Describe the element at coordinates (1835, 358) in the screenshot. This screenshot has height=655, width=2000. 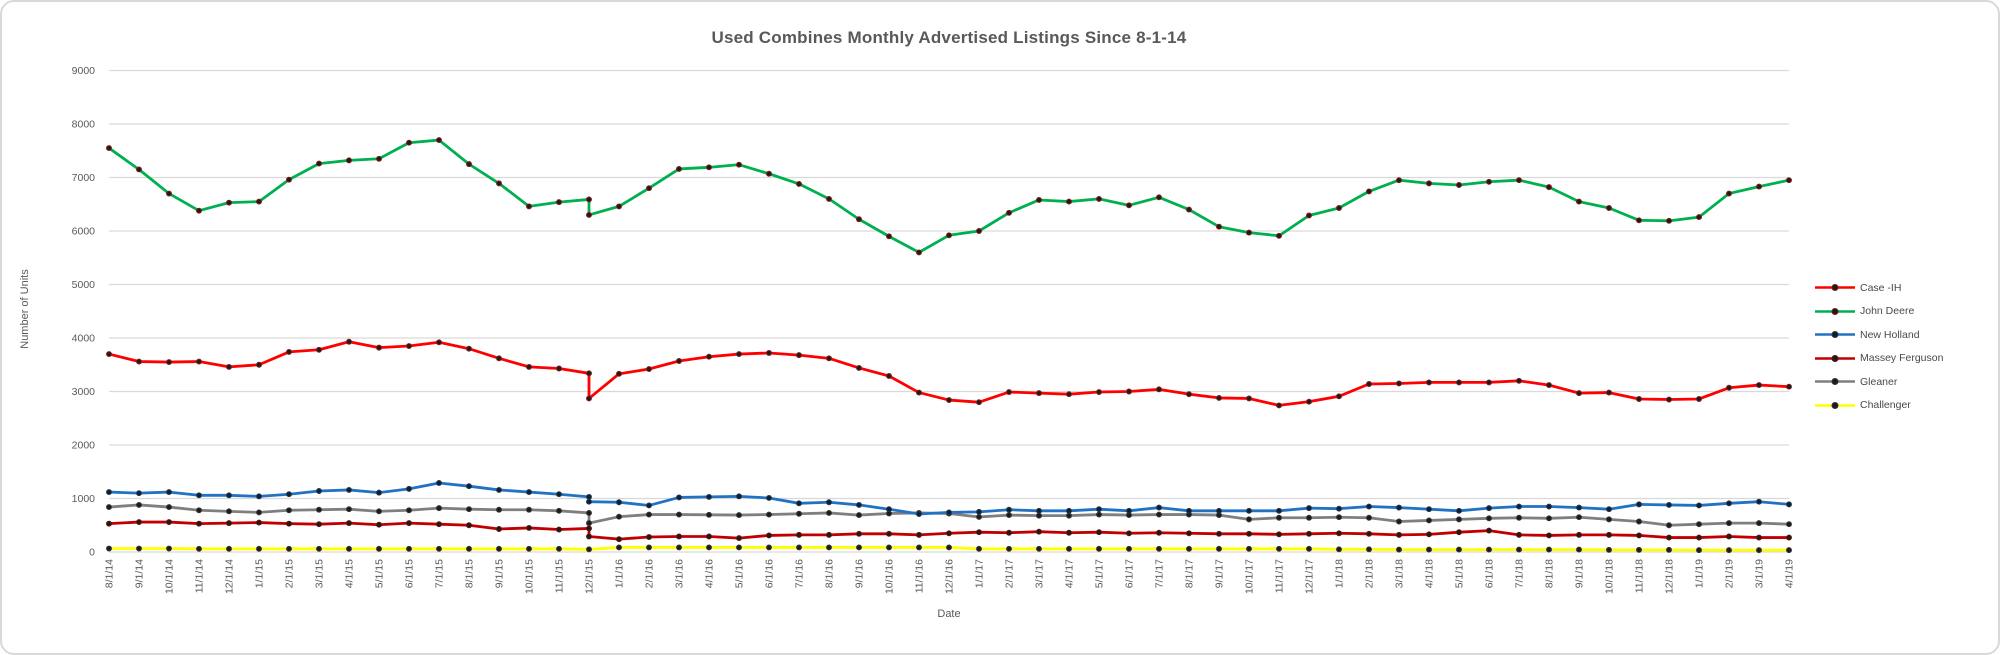
I see `legend-swatch-massey-ferguson` at that location.